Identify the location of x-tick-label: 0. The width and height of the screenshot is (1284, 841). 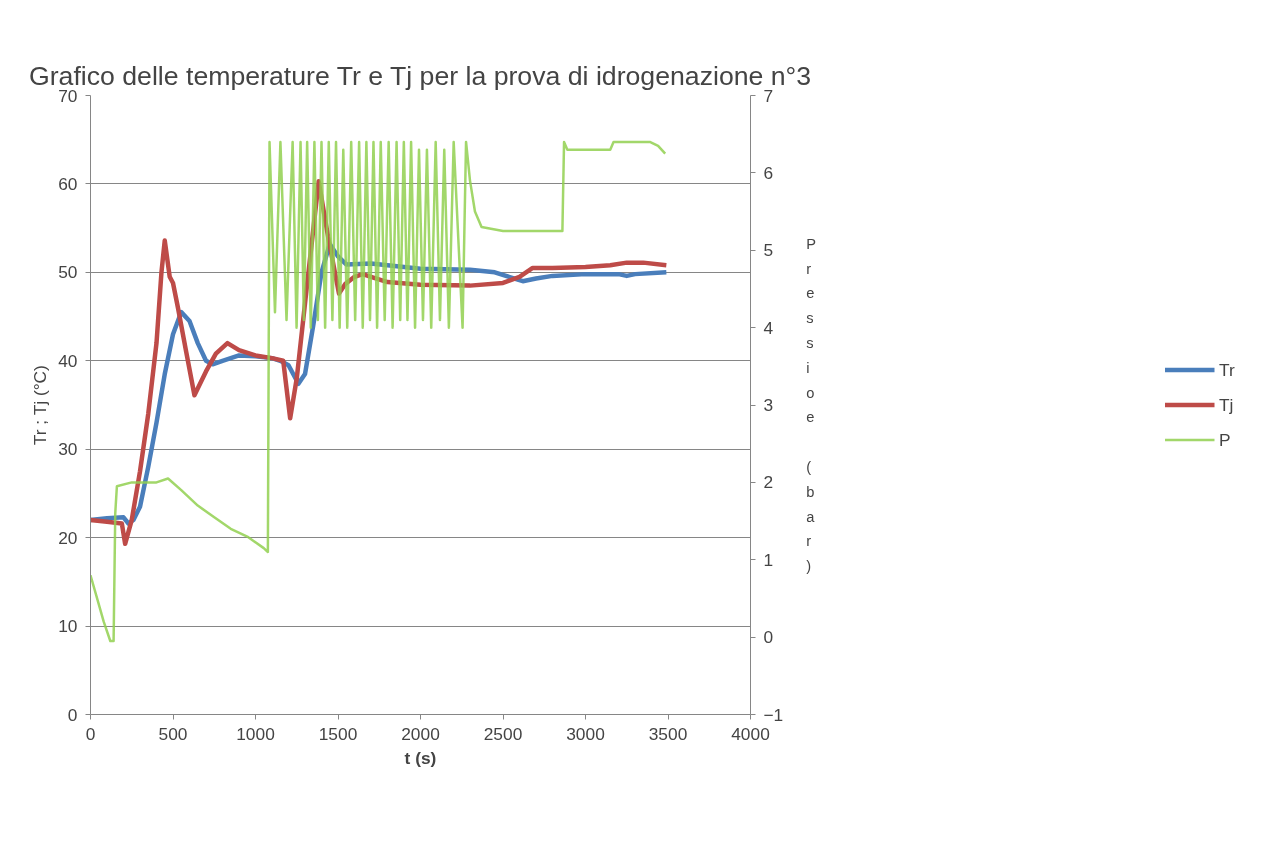
(90, 733).